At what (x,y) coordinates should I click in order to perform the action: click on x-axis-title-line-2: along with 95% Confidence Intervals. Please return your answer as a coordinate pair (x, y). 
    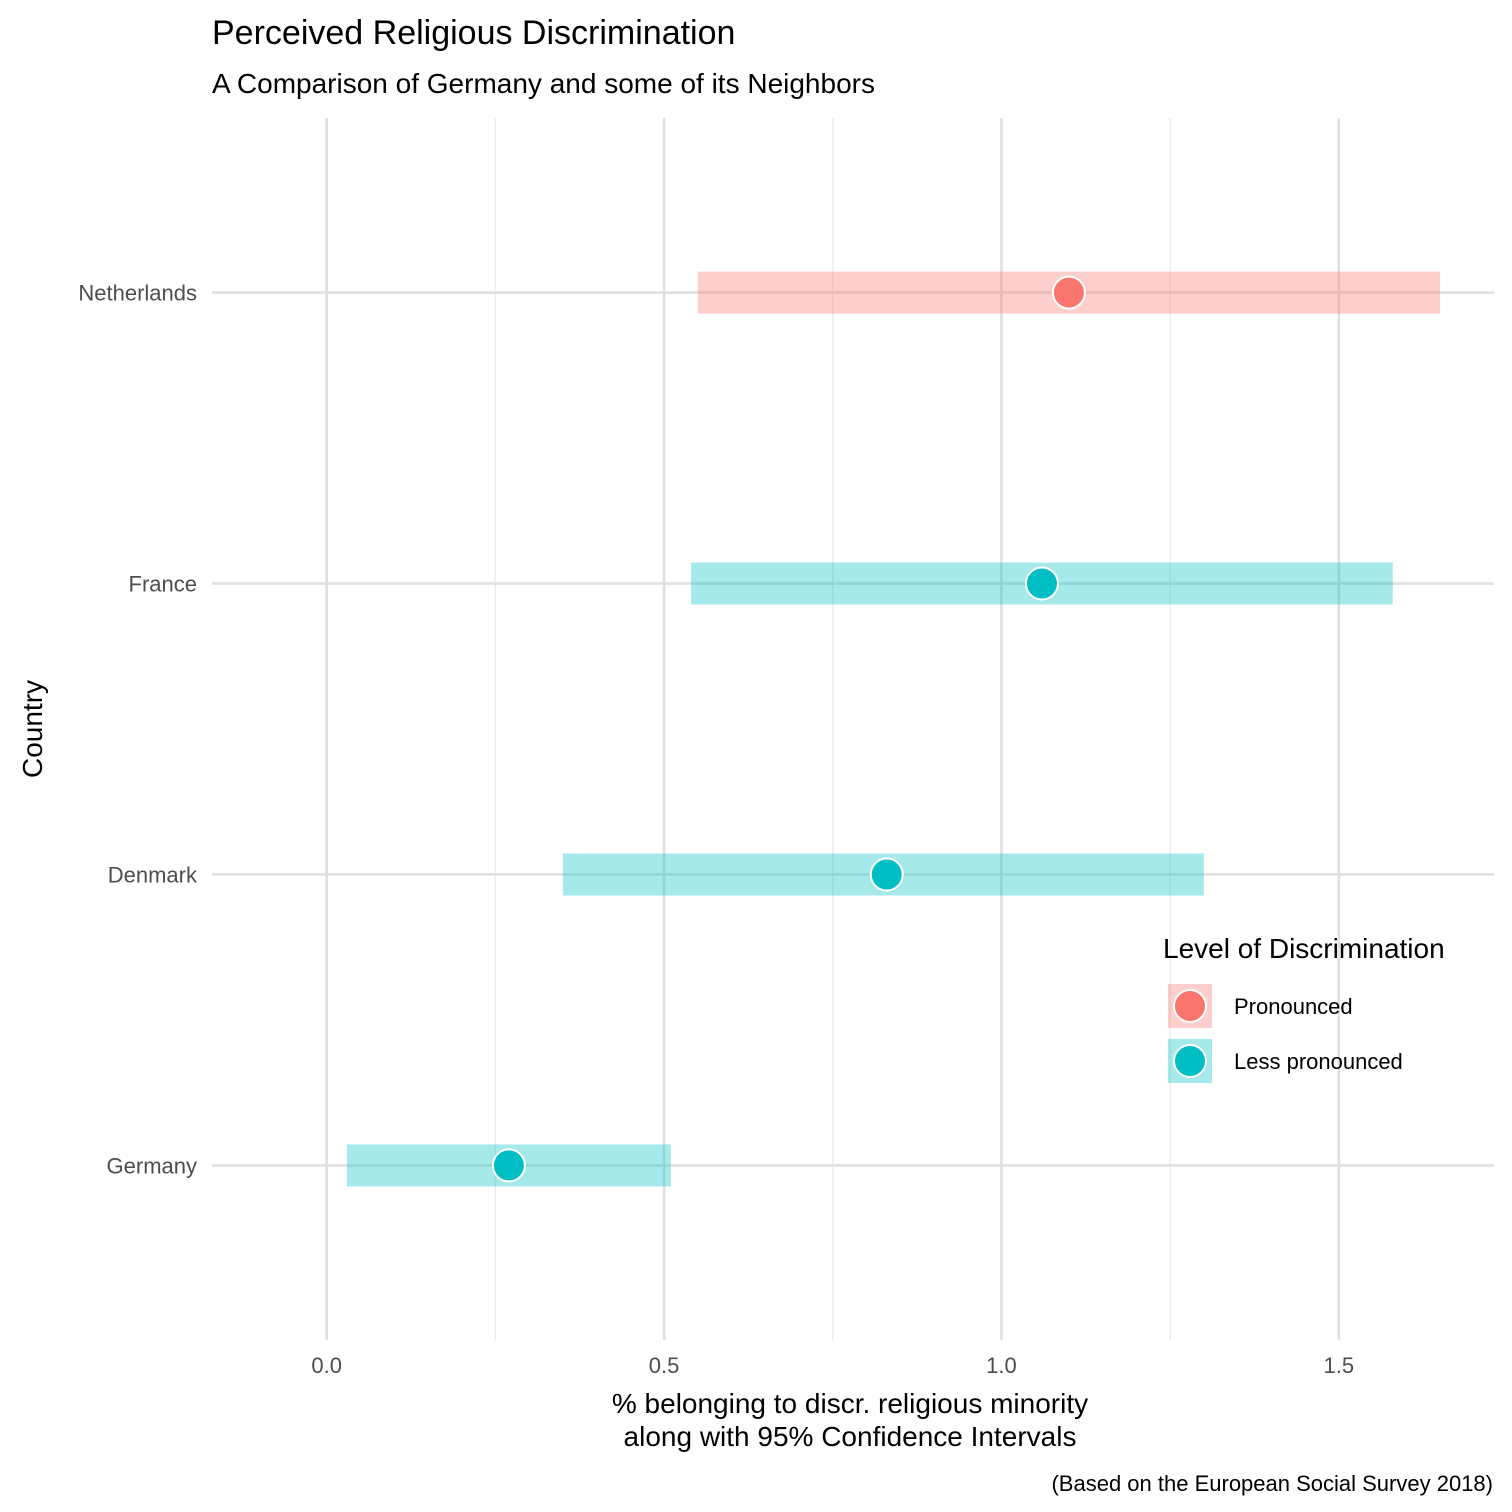
    Looking at the image, I should click on (850, 1436).